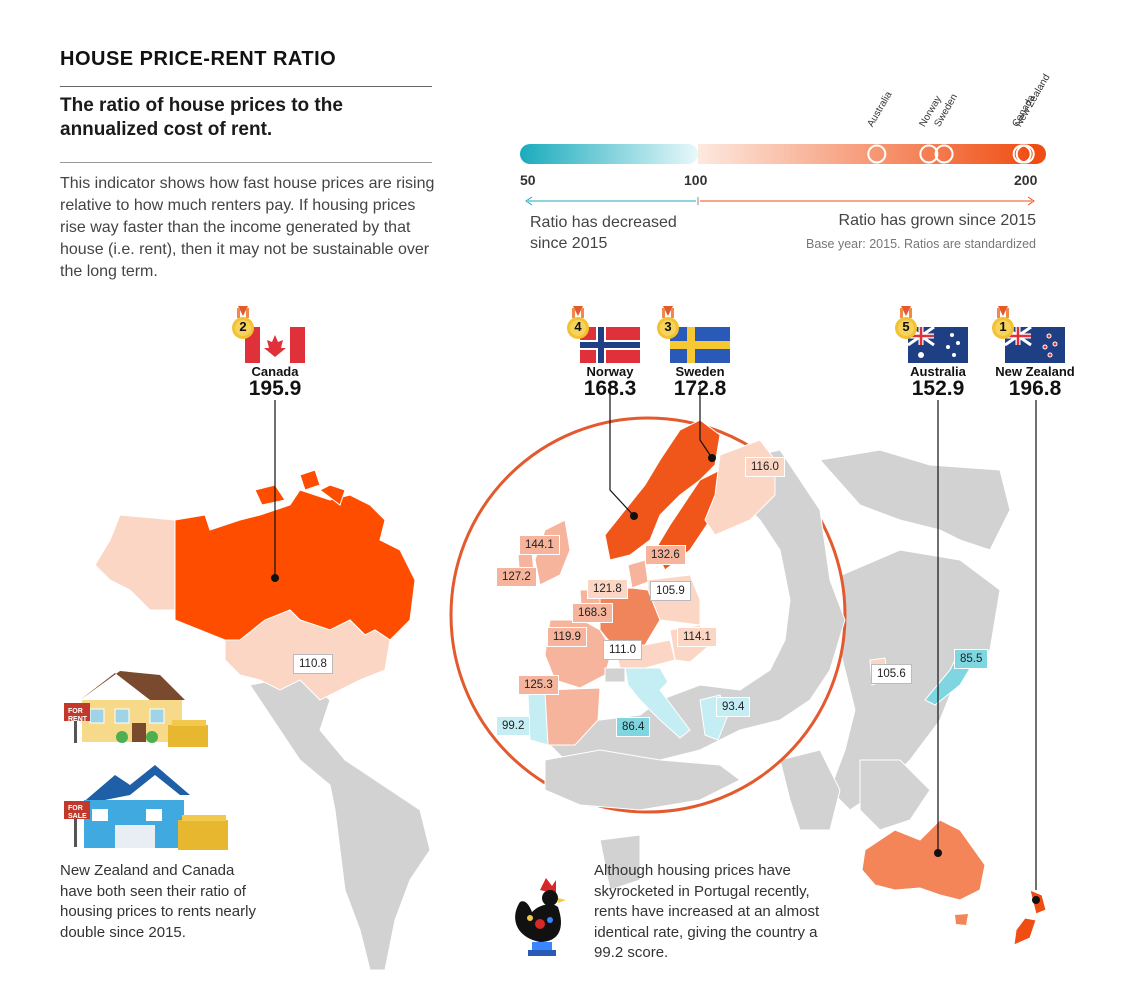 The image size is (1148, 996). I want to click on for-sale-house-illustration, so click(146, 807).